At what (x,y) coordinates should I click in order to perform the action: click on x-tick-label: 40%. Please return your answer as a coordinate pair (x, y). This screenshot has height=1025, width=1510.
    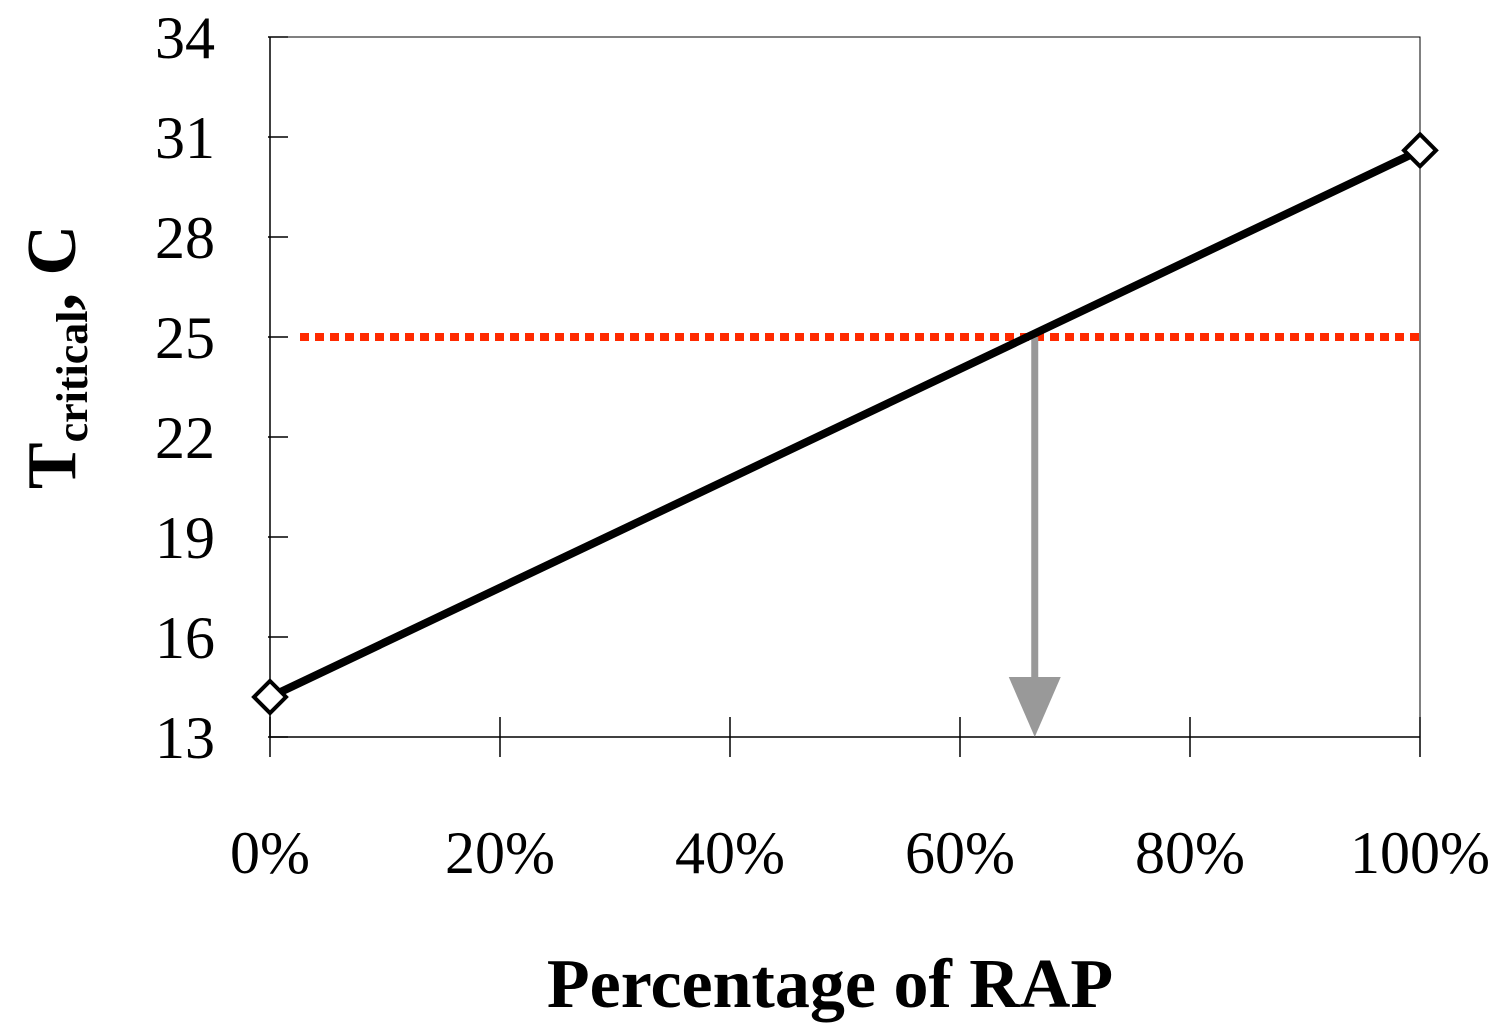
    Looking at the image, I should click on (730, 853).